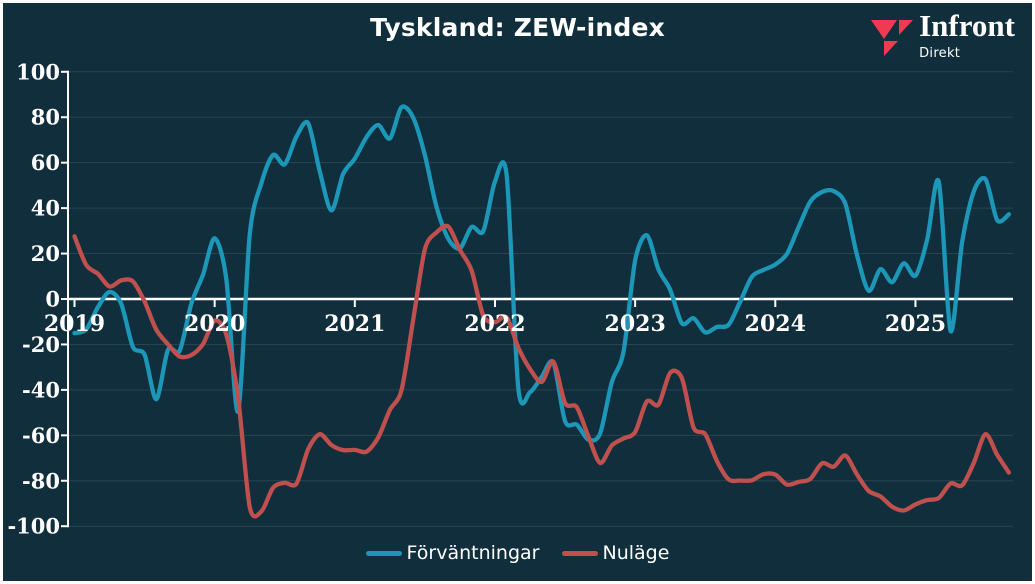 The height and width of the screenshot is (584, 1035). I want to click on forvantningar-legend-label: Förväntningar, so click(473, 553).